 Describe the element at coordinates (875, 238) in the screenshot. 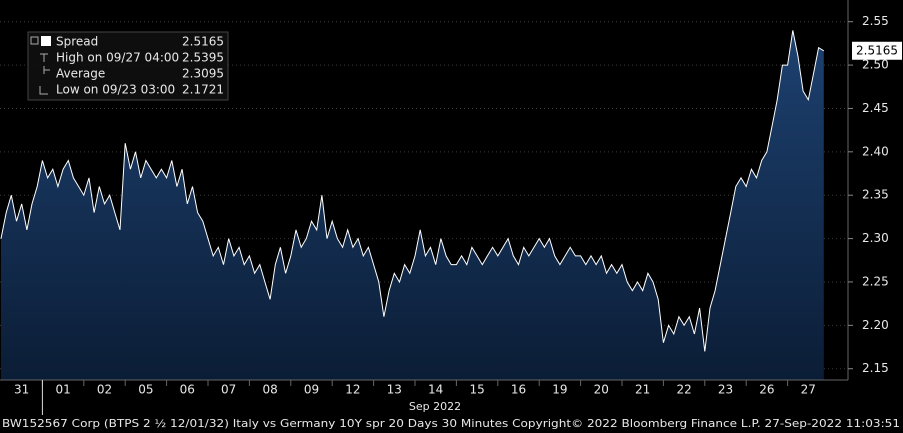

I see `y-tick-label: 2.30` at that location.